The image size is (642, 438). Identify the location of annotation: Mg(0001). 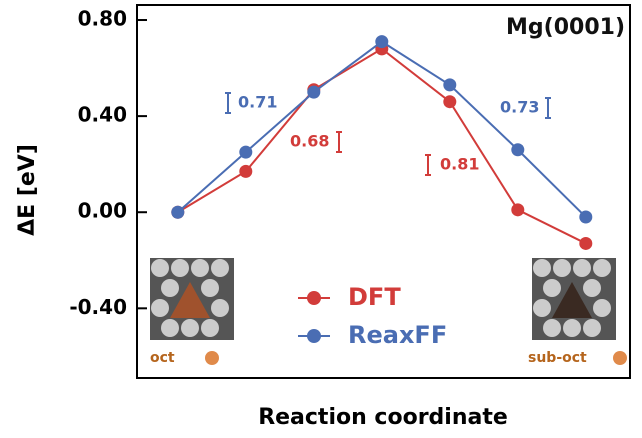
(565, 27).